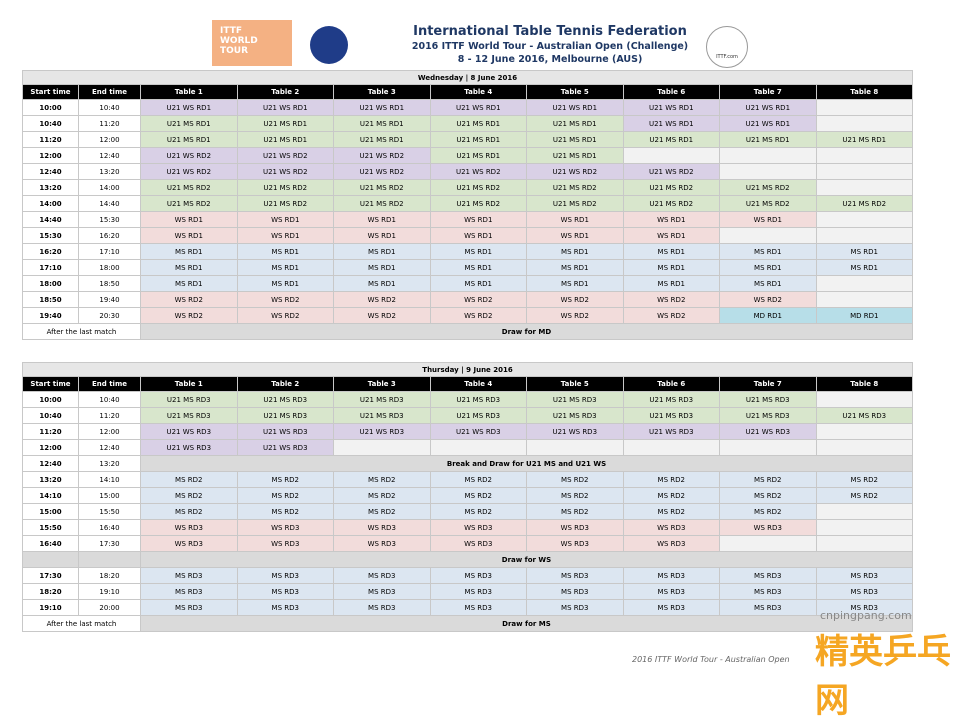 This screenshot has height=722, width=975. What do you see at coordinates (109, 543) in the screenshot?
I see `end-time: 17:30` at bounding box center [109, 543].